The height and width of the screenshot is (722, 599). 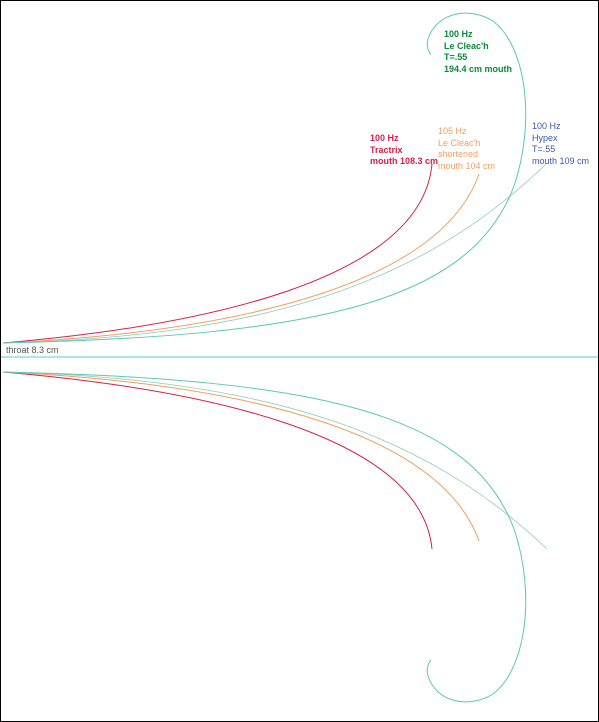 What do you see at coordinates (478, 52) in the screenshot?
I see `leclEach-label: 100 Hz Le Cleac'h T=.55 194.4 cm mouth` at bounding box center [478, 52].